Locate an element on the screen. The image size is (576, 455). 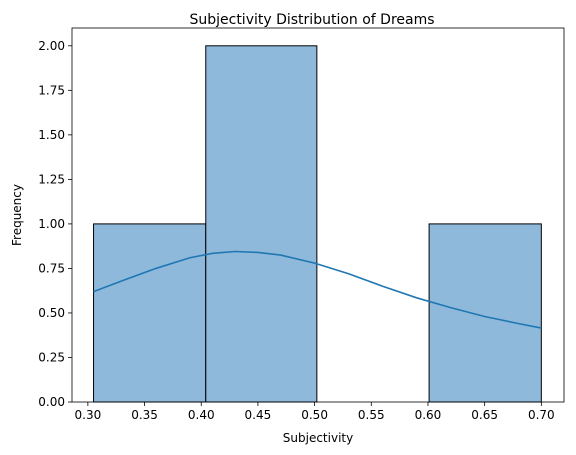
y-tick-label: 1.00 is located at coordinates (51, 224).